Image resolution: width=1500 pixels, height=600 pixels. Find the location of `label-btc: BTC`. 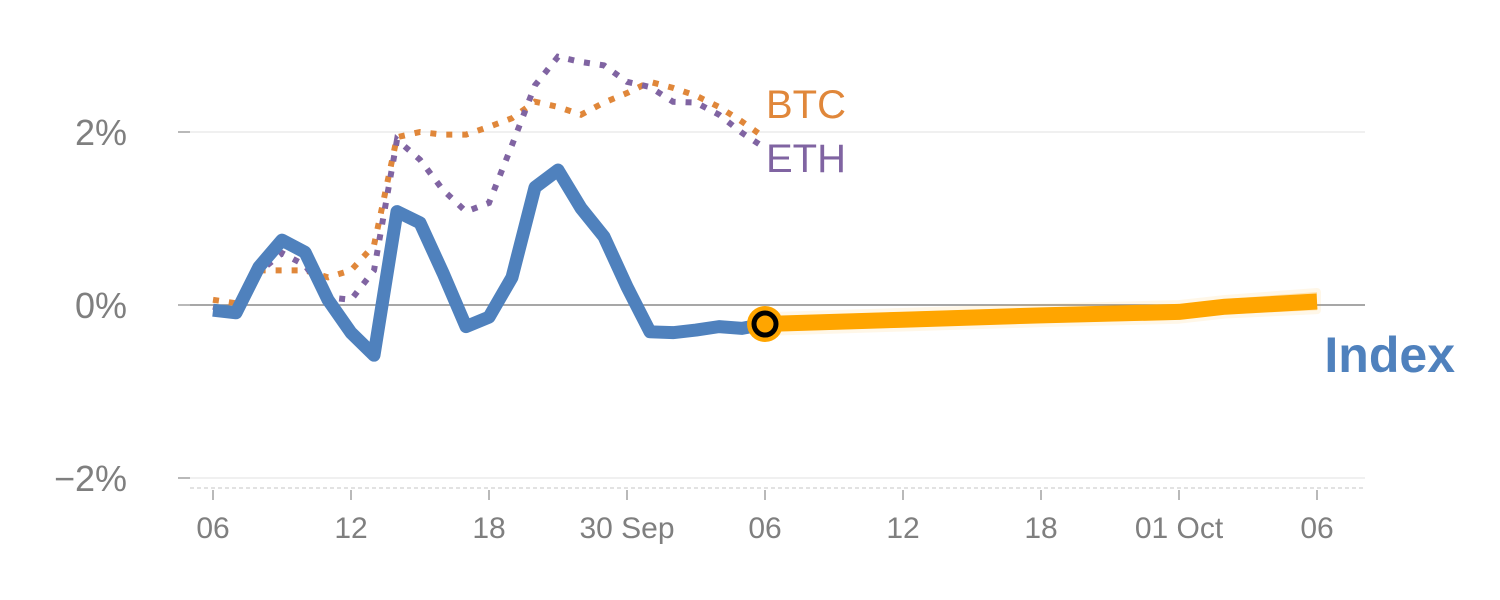

label-btc: BTC is located at coordinates (806, 105).